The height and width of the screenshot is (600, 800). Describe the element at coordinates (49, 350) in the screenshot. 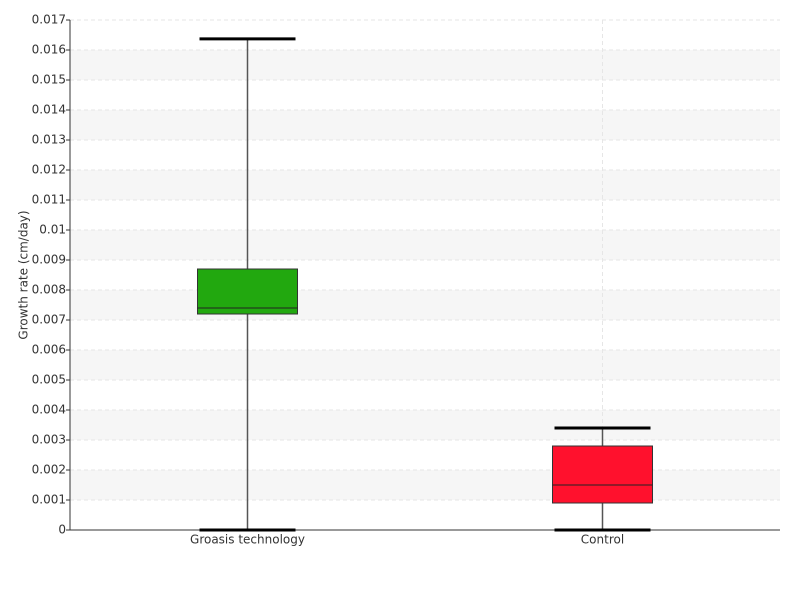

I see `y-tick-label: 0.006` at that location.